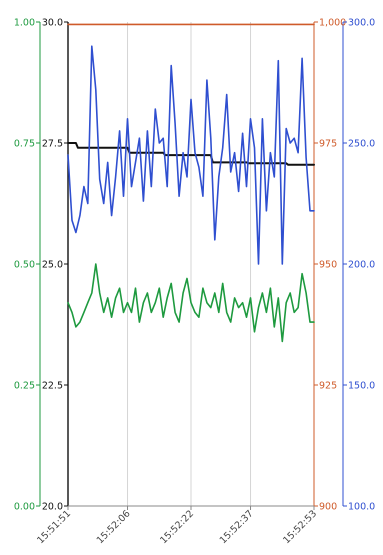 This screenshot has height=555, width=383. Describe the element at coordinates (361, 144) in the screenshot. I see `tick-label-blue-3: 250.0` at that location.